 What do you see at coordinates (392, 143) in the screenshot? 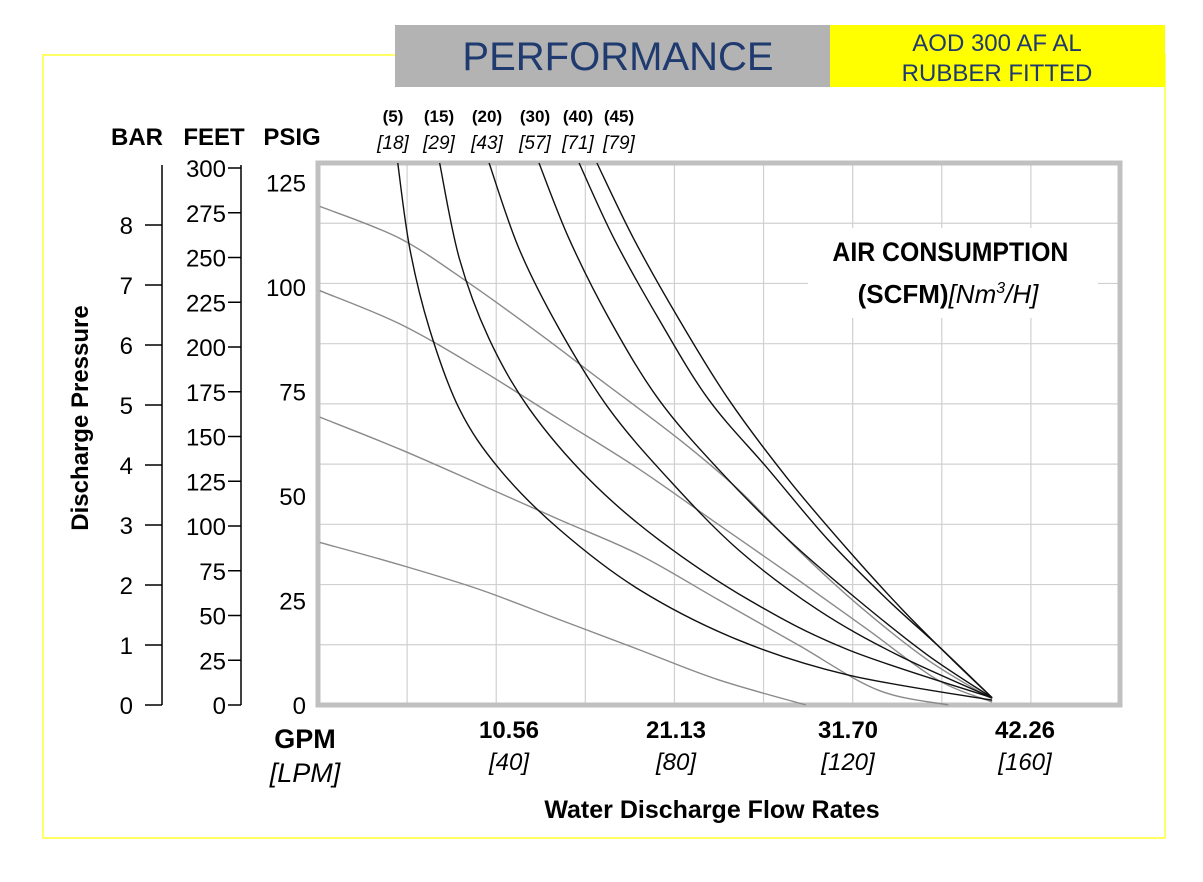
I see `air-label-nm3h: [18]` at bounding box center [392, 143].